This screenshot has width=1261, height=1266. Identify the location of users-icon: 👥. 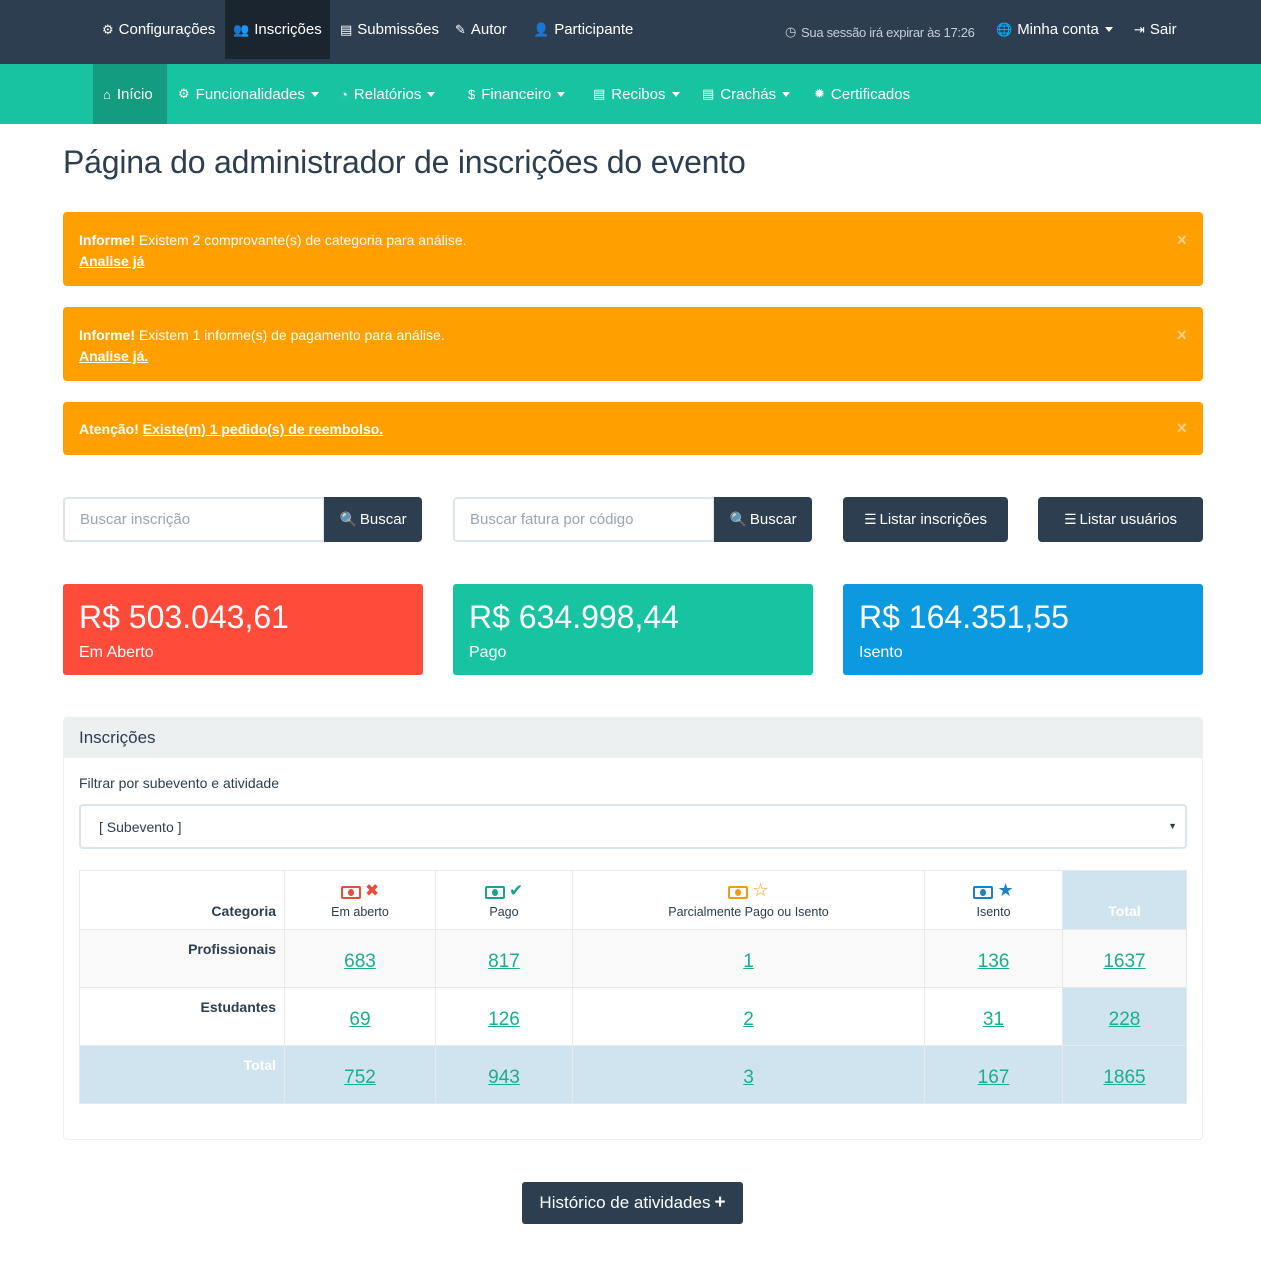
(241, 29).